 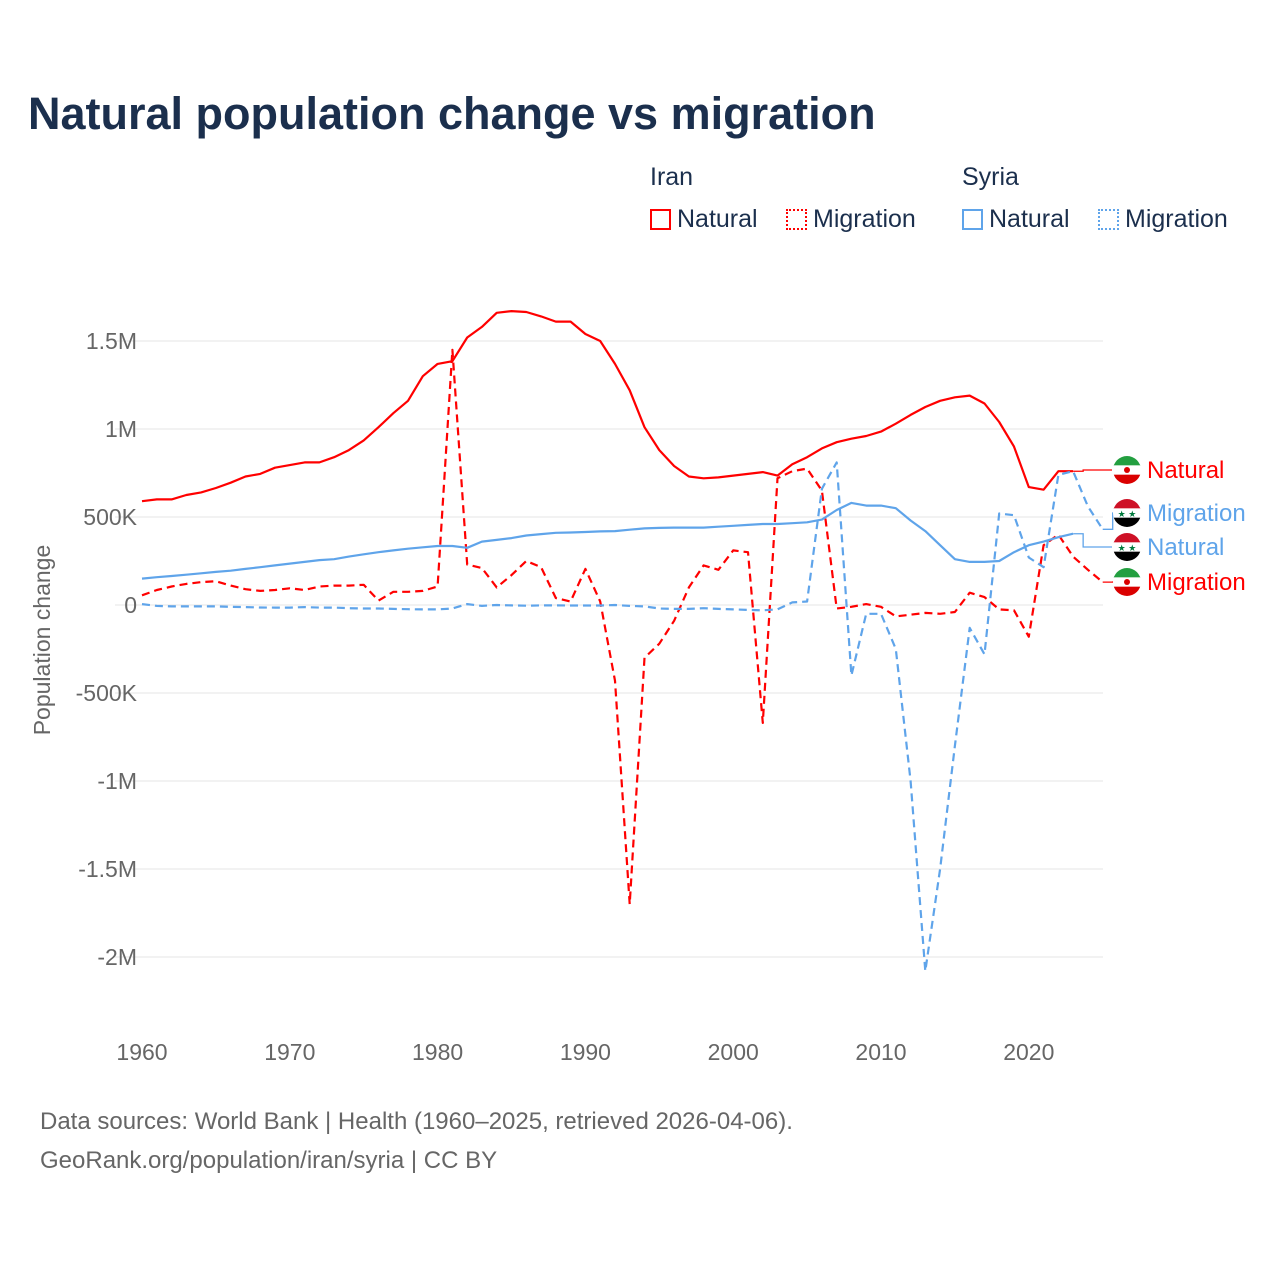 What do you see at coordinates (130, 605) in the screenshot?
I see `y-tick-label: 0` at bounding box center [130, 605].